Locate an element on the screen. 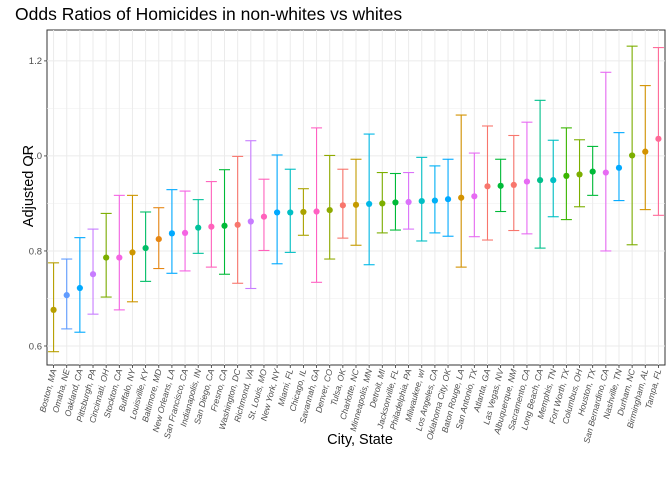 The height and width of the screenshot is (480, 672). y-tick-label: 0.8 is located at coordinates (35, 251).